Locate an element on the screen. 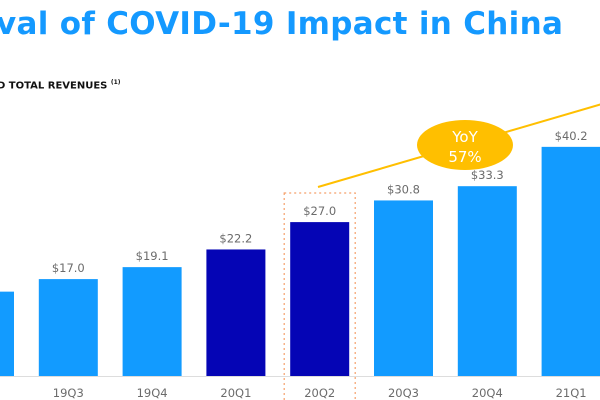  bar-20Q2 is located at coordinates (320, 299).